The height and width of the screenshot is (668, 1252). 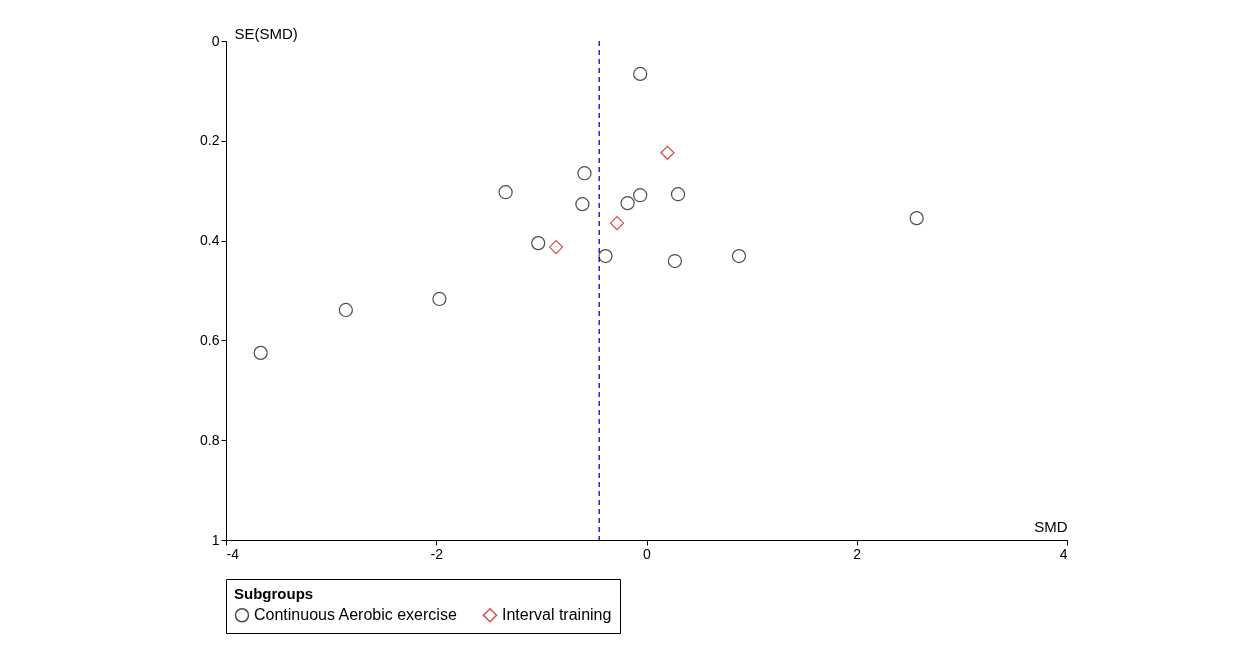 I want to click on x-tick-label: 2, so click(x=857, y=553).